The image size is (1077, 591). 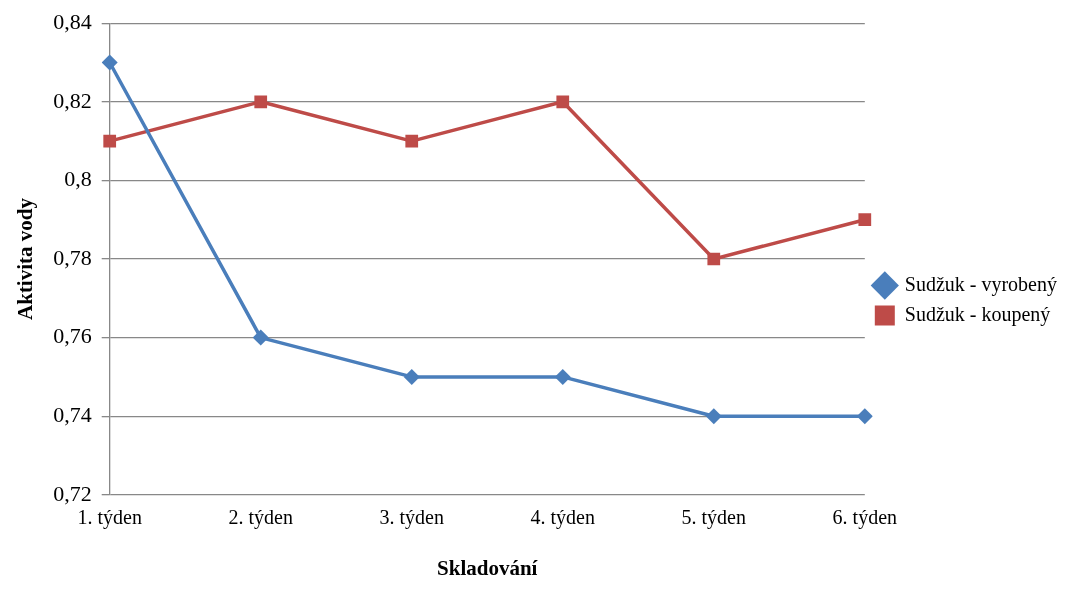 I want to click on x-tick-label: 6. týden, so click(x=865, y=518).